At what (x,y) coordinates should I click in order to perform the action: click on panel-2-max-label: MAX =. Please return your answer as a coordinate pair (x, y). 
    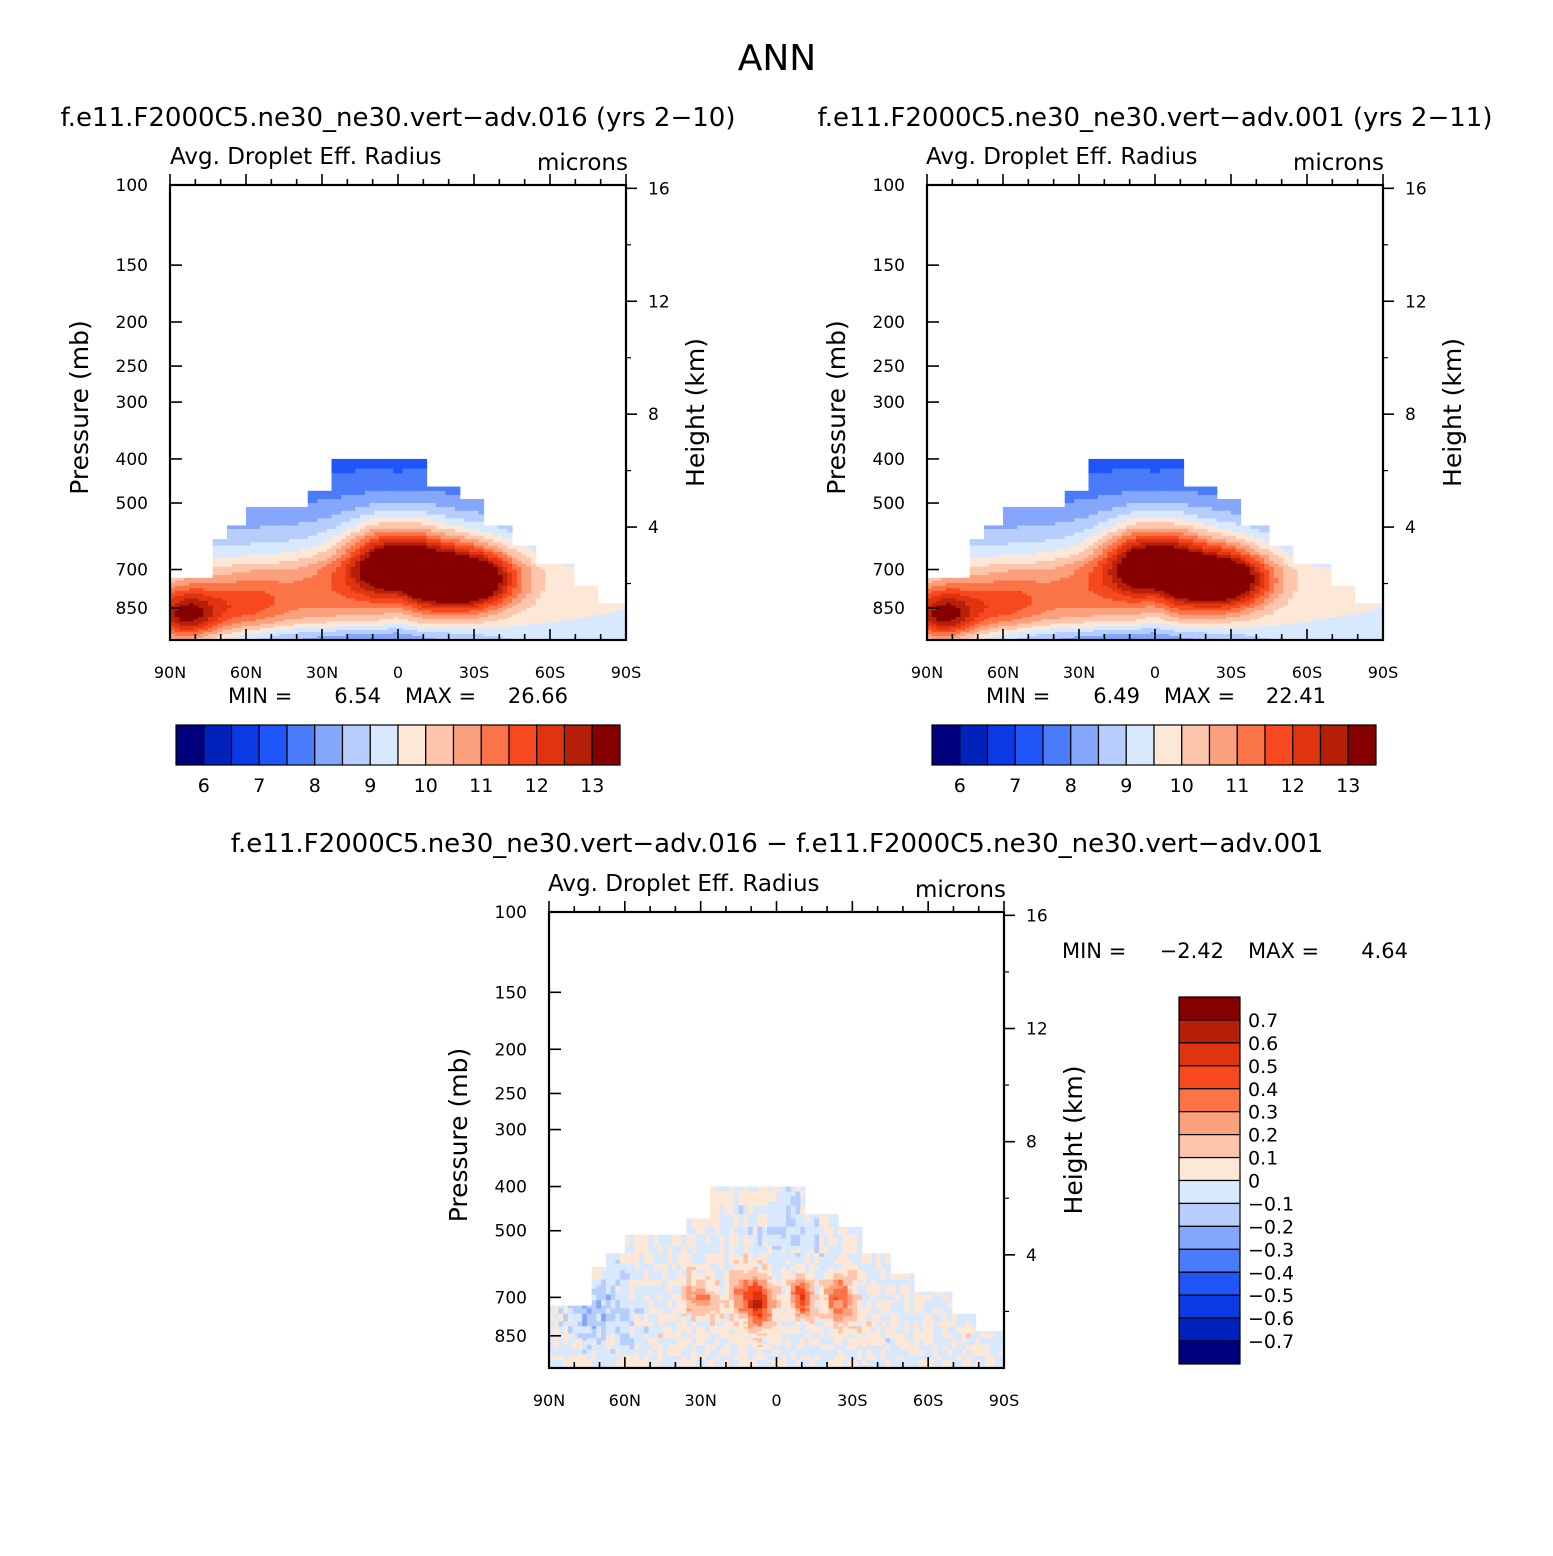
    Looking at the image, I should click on (1199, 696).